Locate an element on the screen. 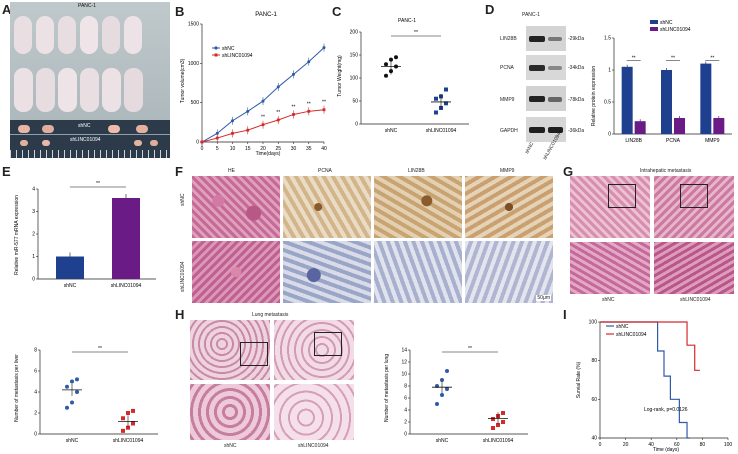 The width and height of the screenshot is (738, 454). panel-b-xtick-label: 0 is located at coordinates (202, 149).